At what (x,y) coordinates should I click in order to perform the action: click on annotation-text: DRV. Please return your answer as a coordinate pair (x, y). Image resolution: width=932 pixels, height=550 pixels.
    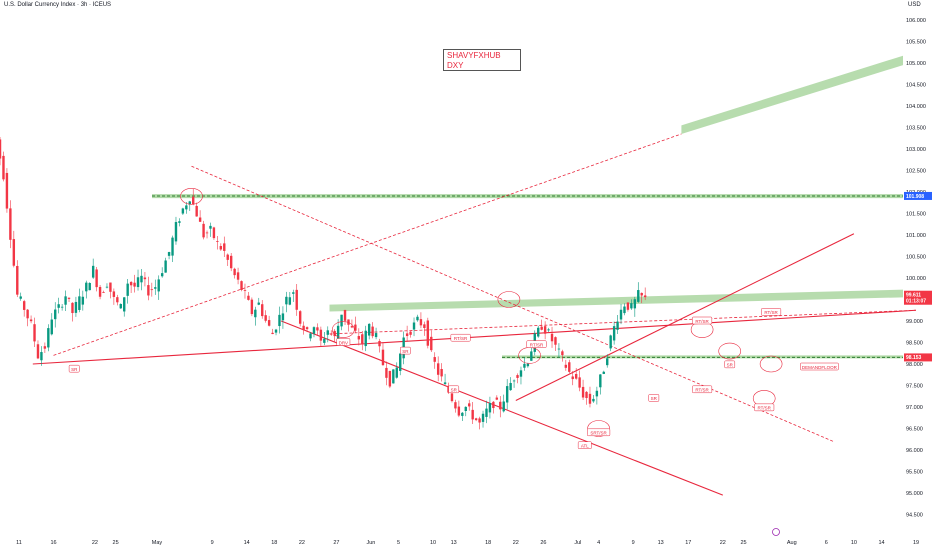
    Looking at the image, I should click on (343, 342).